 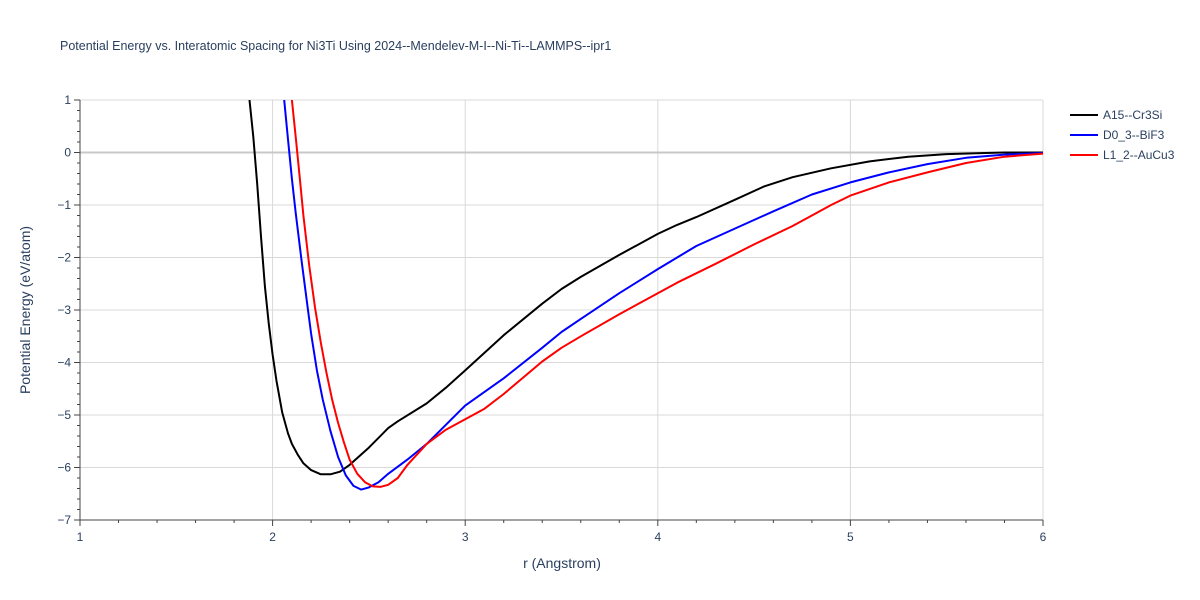 What do you see at coordinates (272, 537) in the screenshot?
I see `x-tick-label: 2` at bounding box center [272, 537].